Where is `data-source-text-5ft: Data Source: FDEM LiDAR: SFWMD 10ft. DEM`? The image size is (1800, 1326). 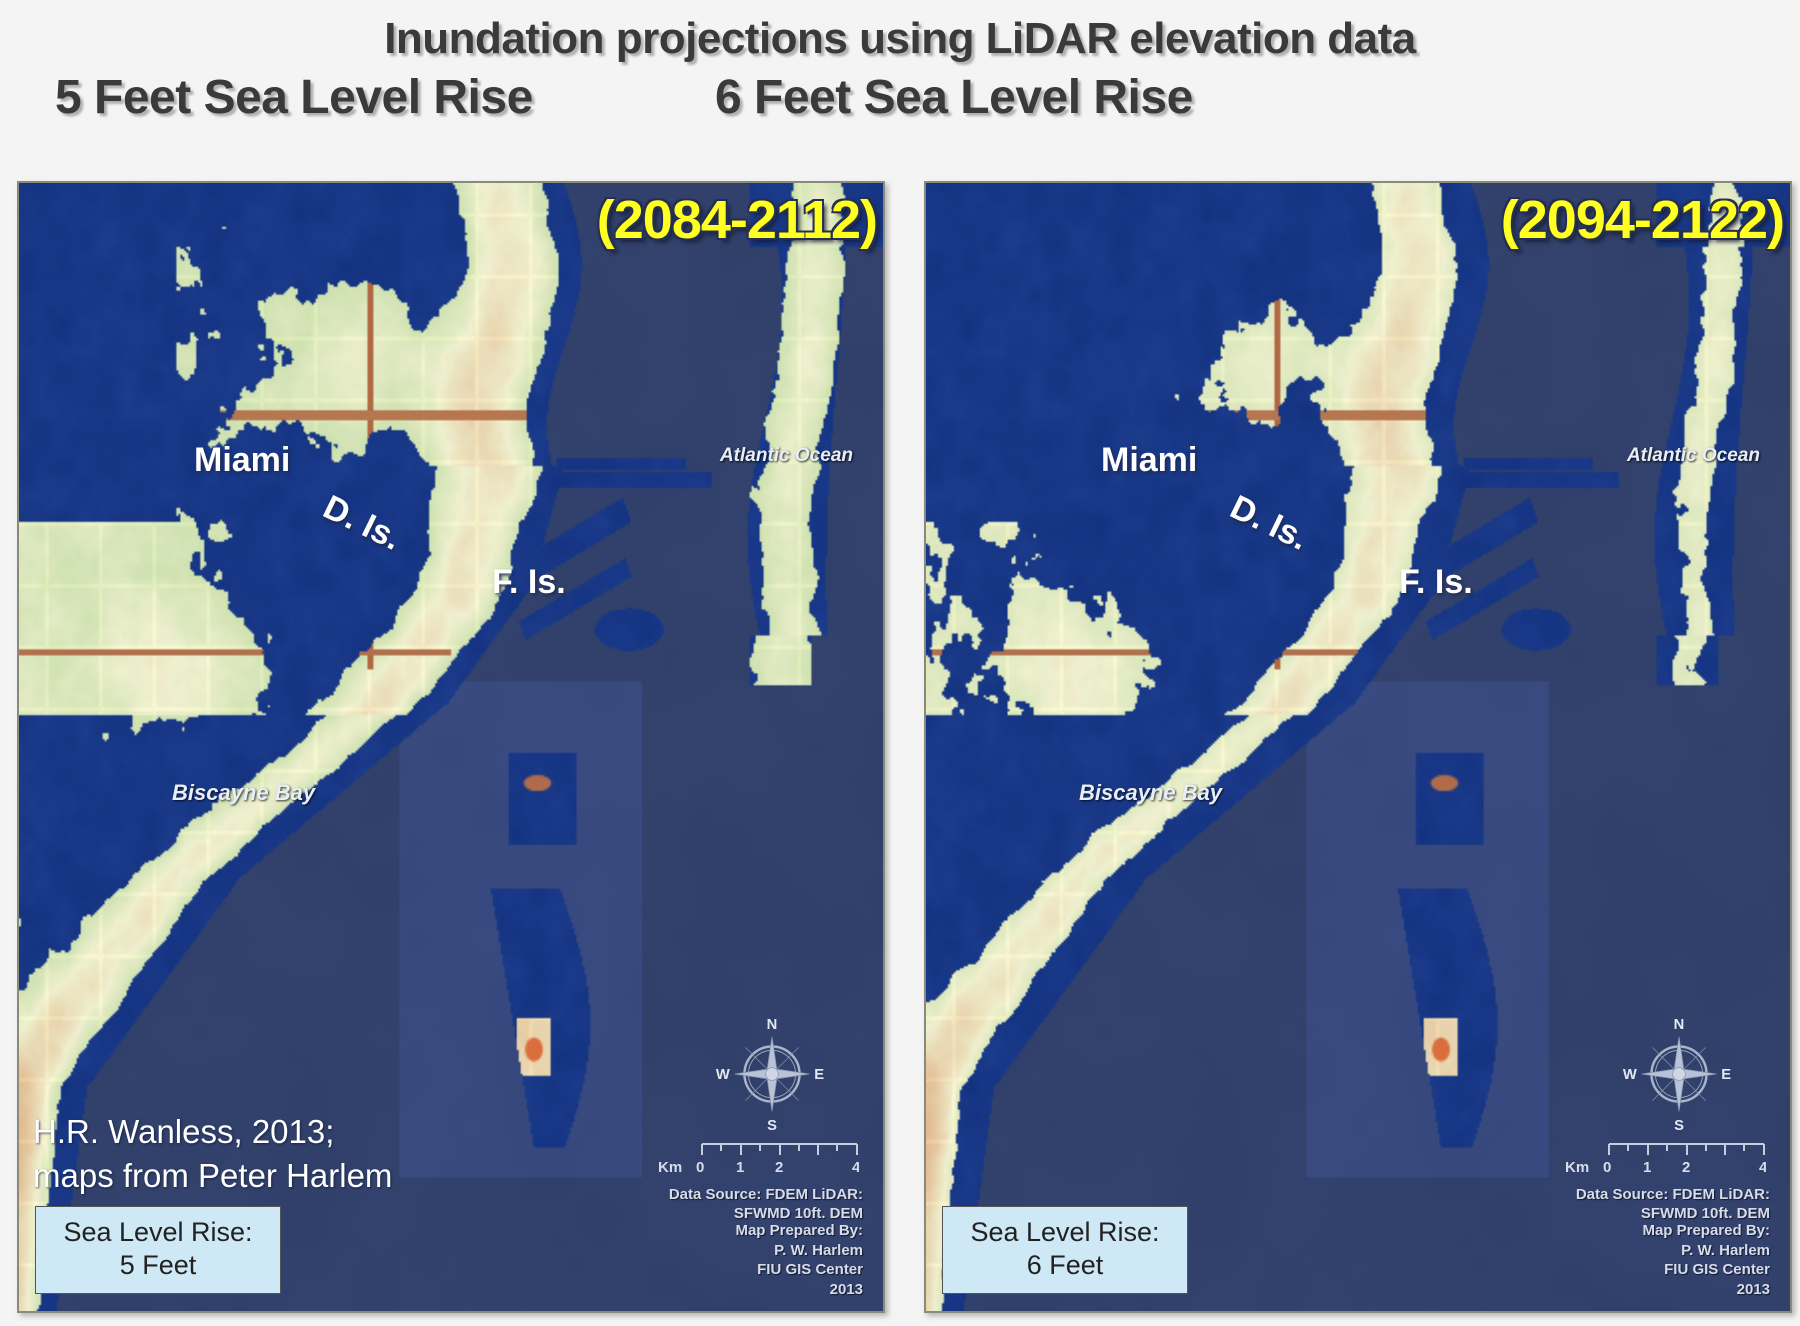
data-source-text-5ft: Data Source: FDEM LiDAR: SFWMD 10ft. DEM is located at coordinates (766, 1204).